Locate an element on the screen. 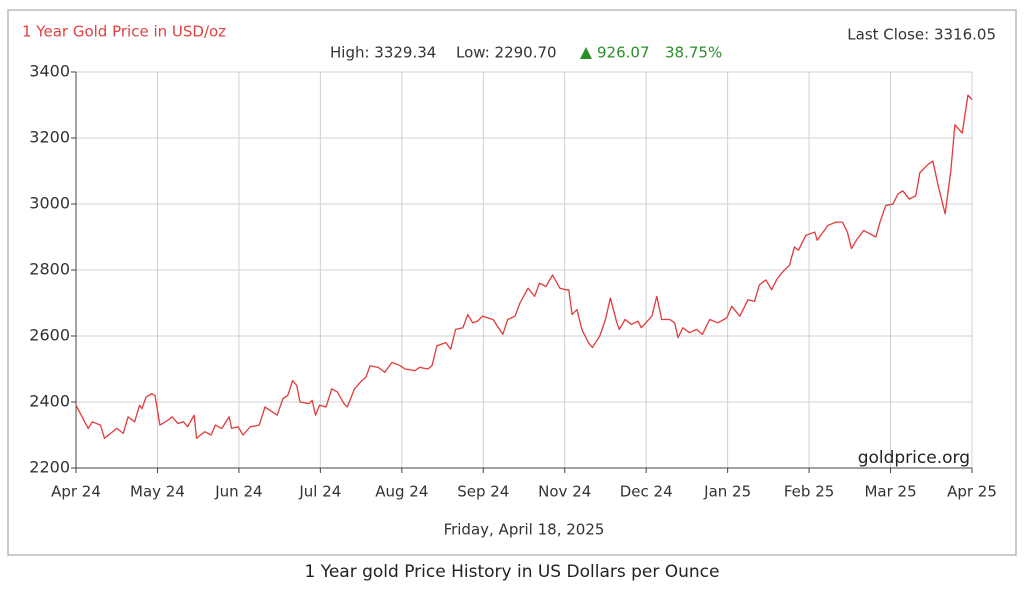 The width and height of the screenshot is (1024, 595). x-tick-label: Jan 25 is located at coordinates (727, 492).